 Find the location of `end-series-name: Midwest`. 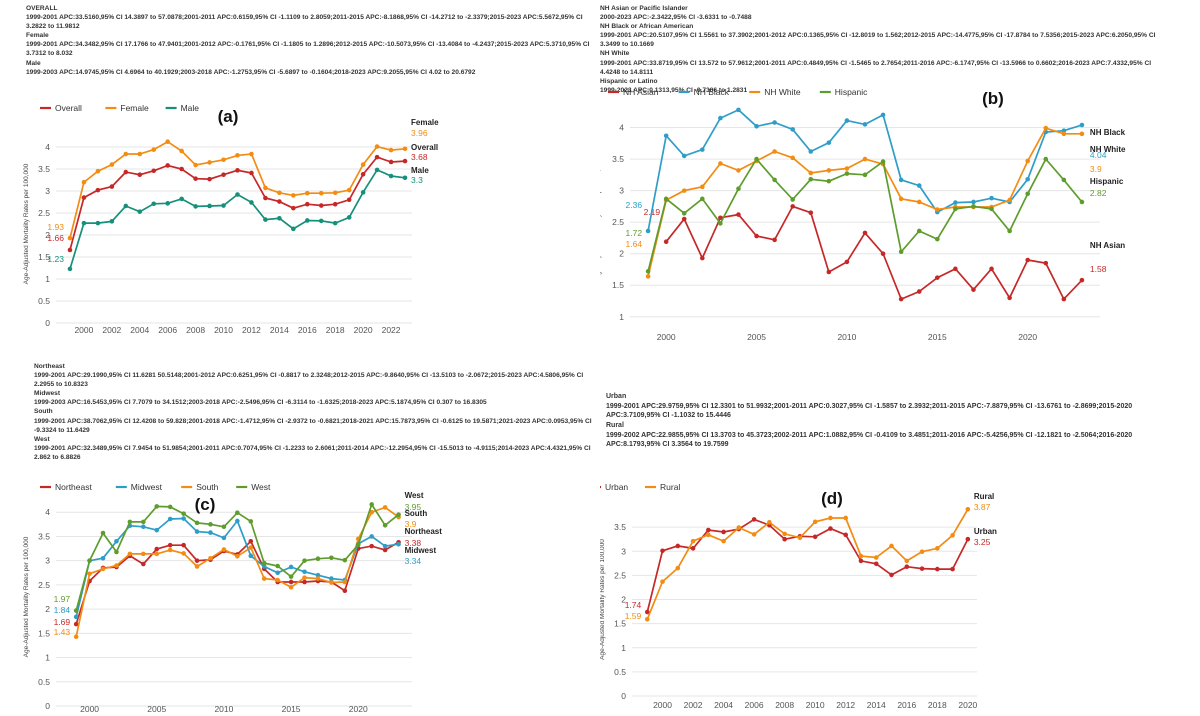

end-series-name: Midwest is located at coordinates (421, 550).